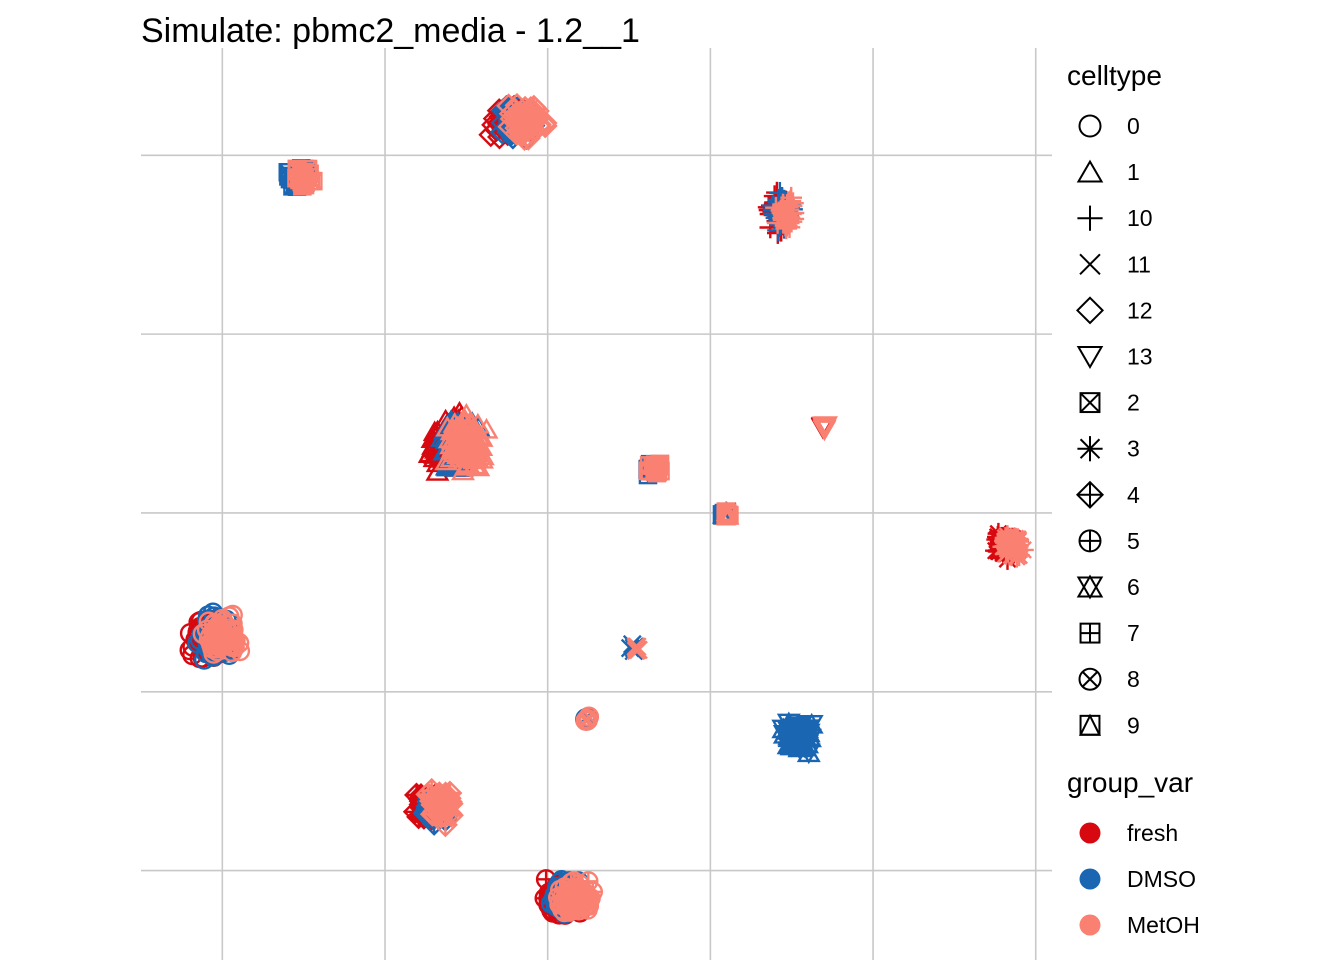 Image resolution: width=1344 pixels, height=960 pixels. Describe the element at coordinates (1109, 126) in the screenshot. I see `legend-item-celltype-0: 0` at that location.